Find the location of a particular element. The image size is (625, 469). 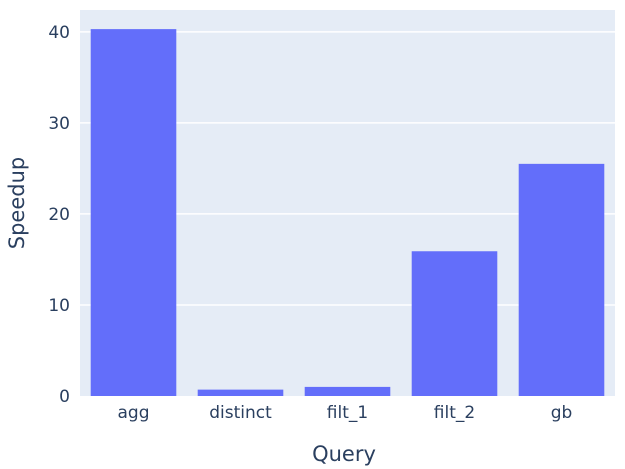

x-axis-ticks: agg distinct filt_1 filt_2 gb is located at coordinates (345, 413).